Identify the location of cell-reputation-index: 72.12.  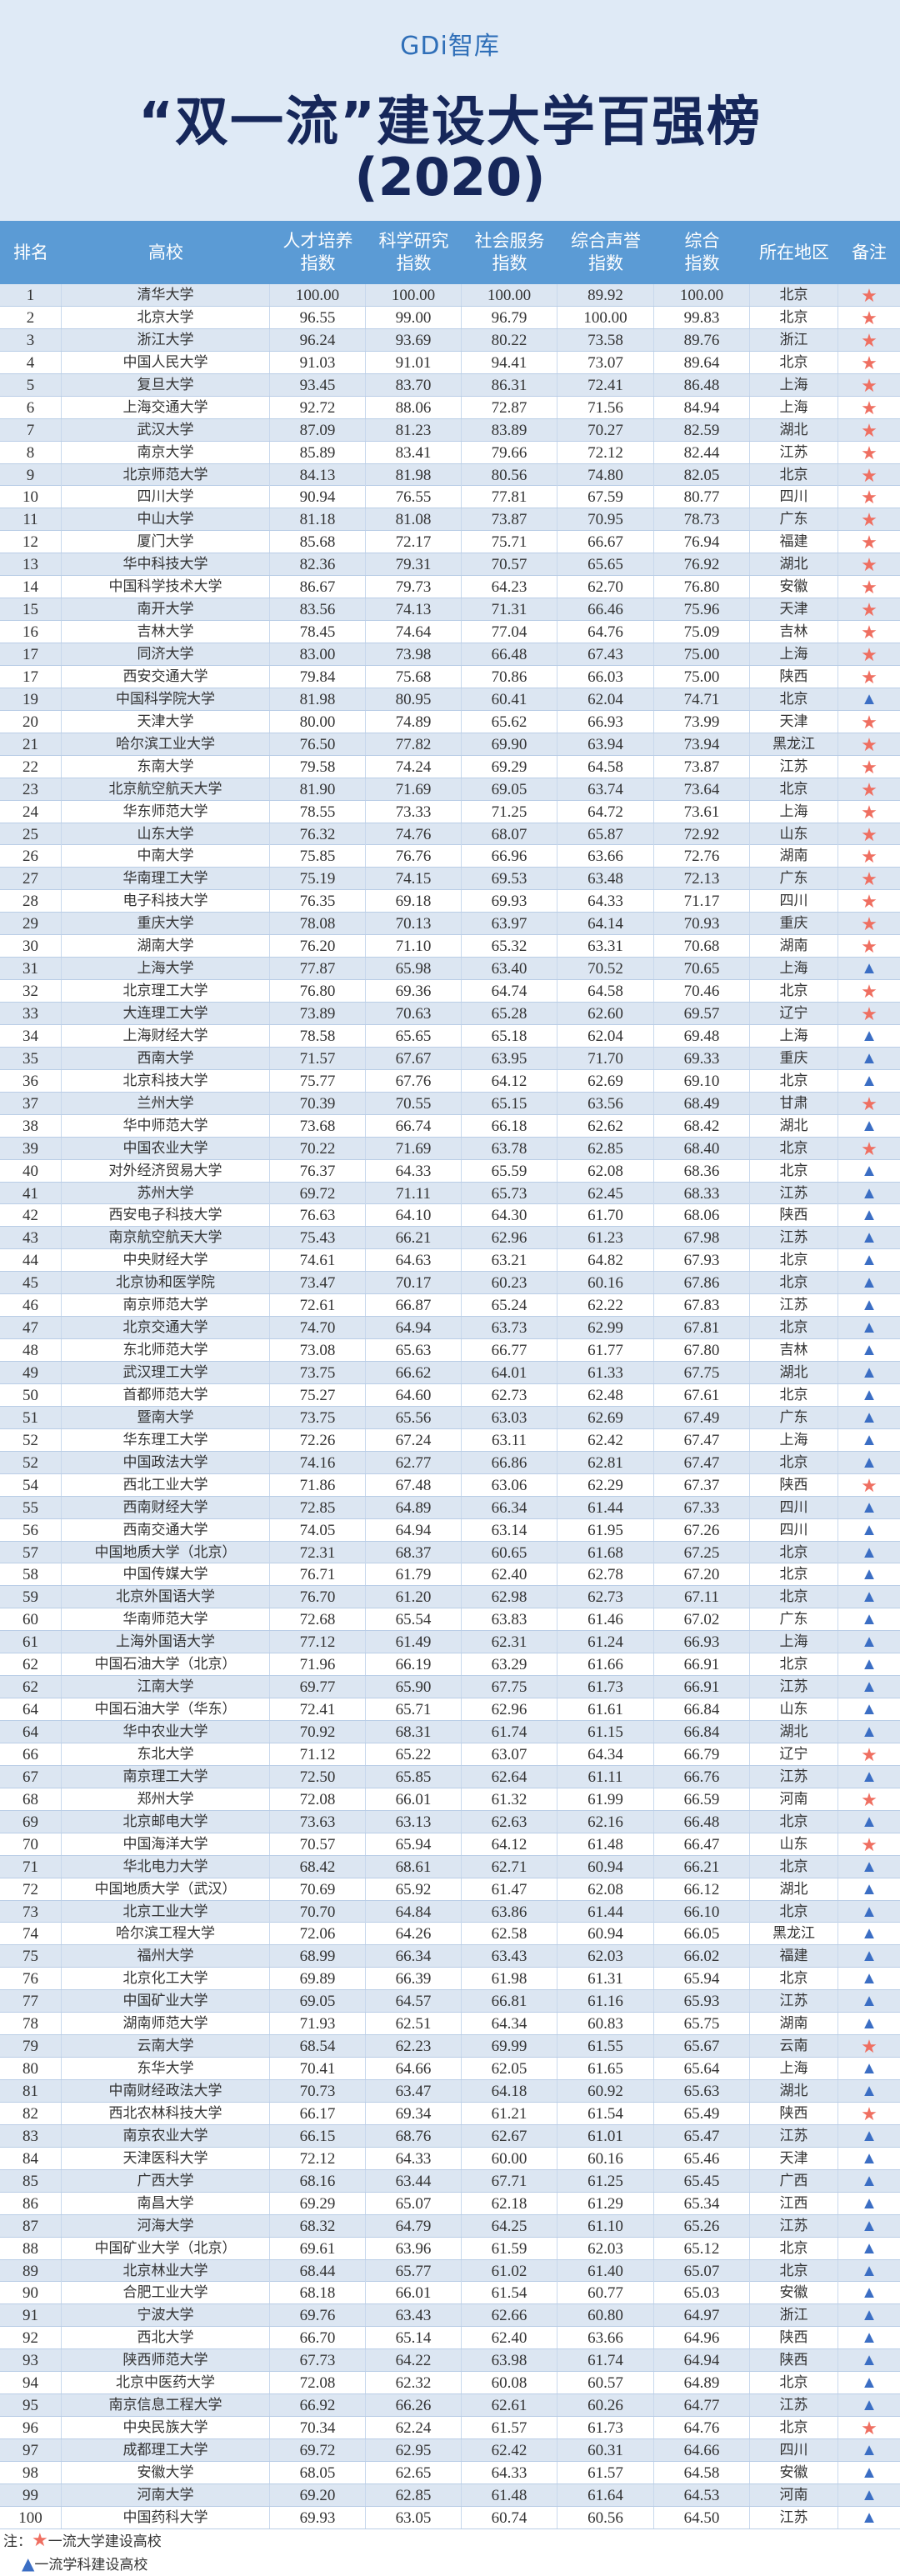
(606, 452).